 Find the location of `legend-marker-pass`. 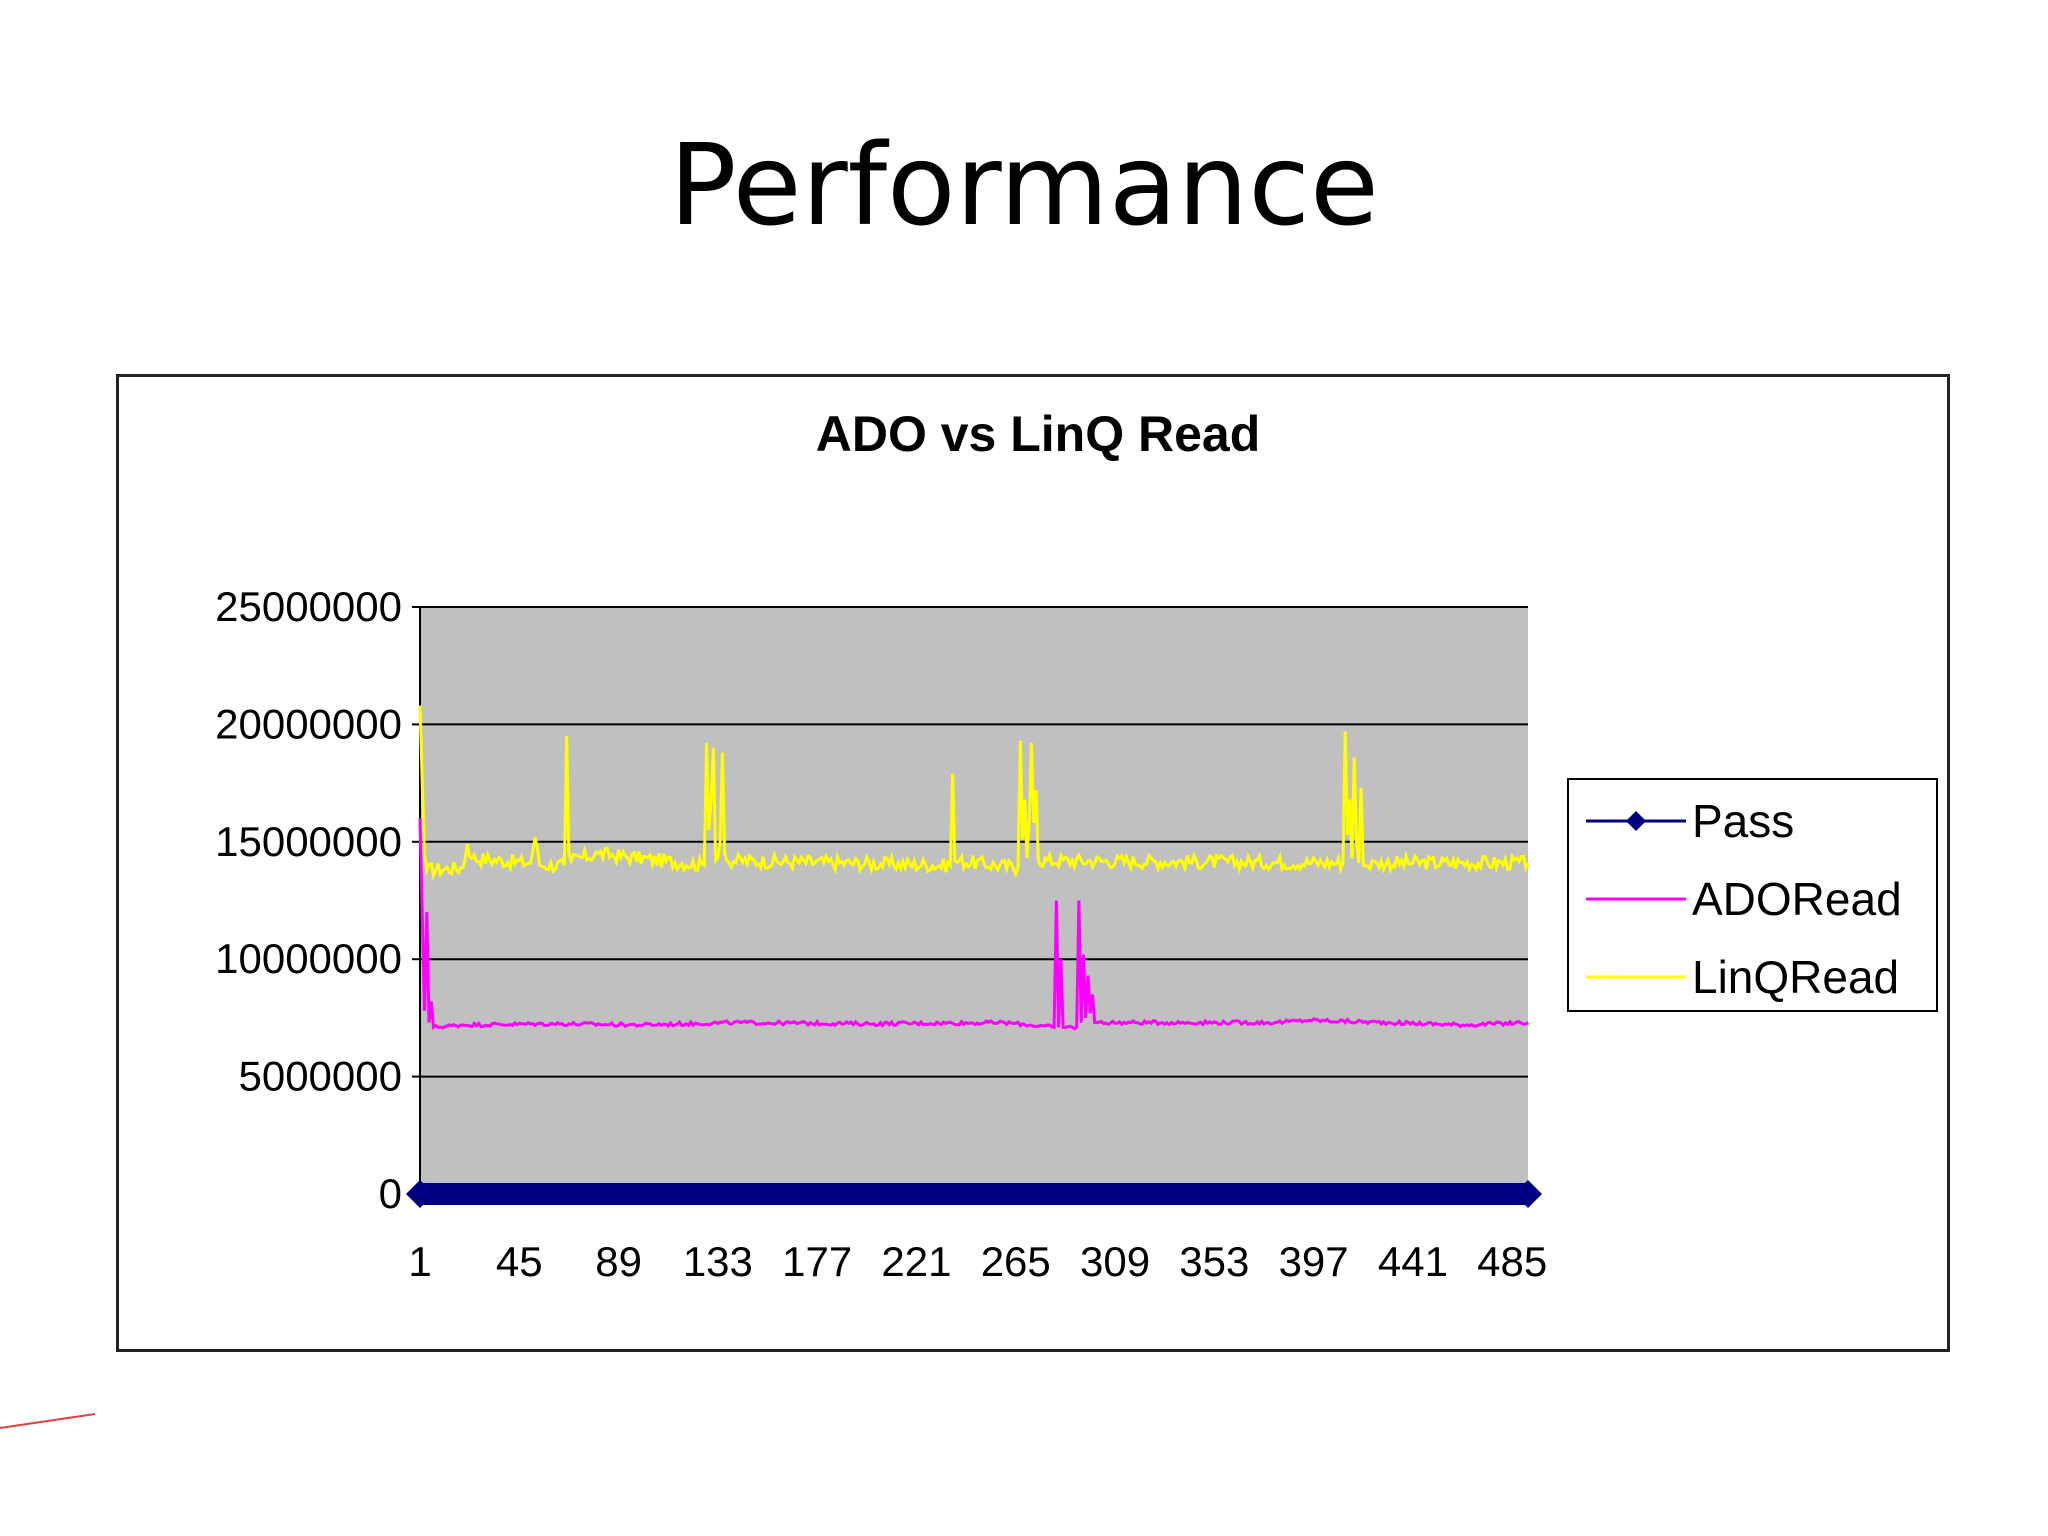

legend-marker-pass is located at coordinates (1636, 821).